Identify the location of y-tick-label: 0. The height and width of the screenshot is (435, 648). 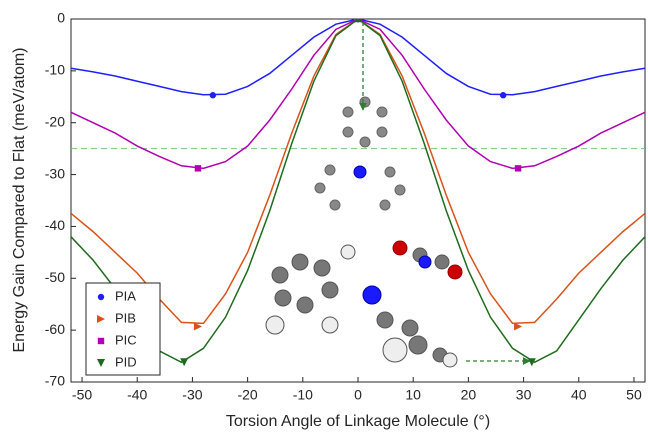
(61, 18).